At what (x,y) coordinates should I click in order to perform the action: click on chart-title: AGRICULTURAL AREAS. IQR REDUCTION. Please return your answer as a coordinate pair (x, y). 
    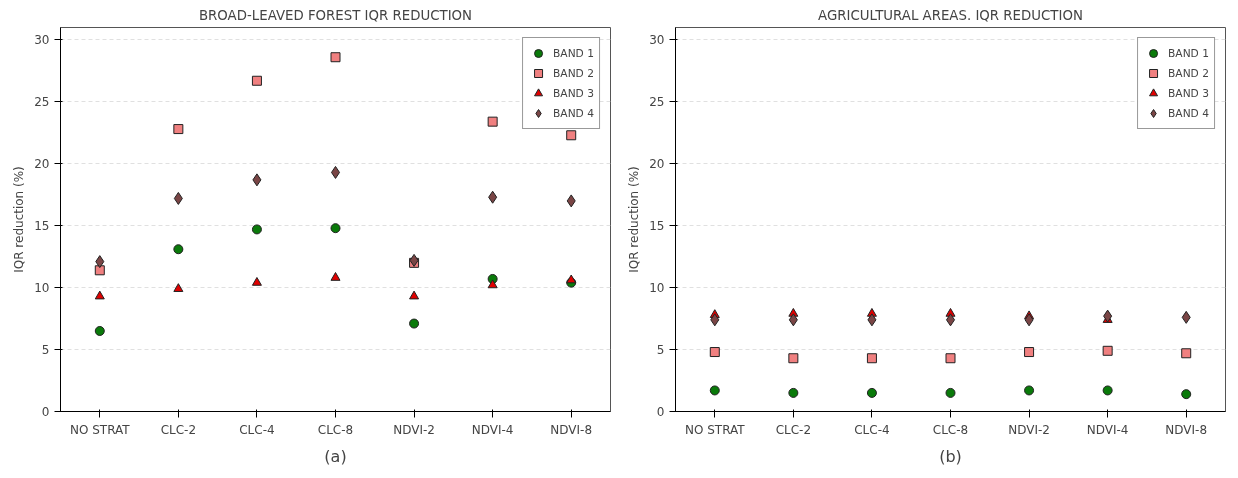
    Looking at the image, I should click on (950, 15).